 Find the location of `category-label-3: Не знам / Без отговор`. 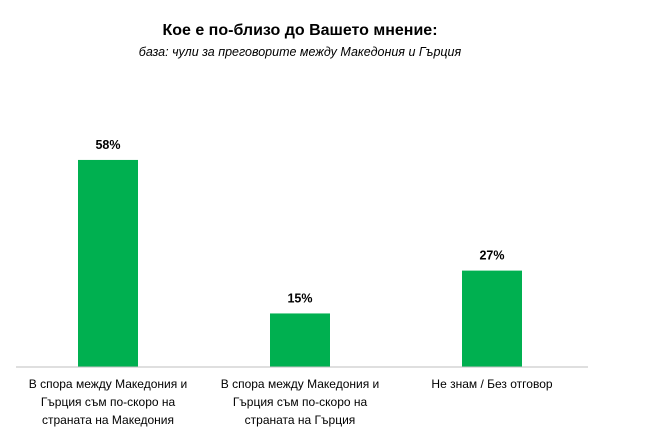

category-label-3: Не знам / Без отговор is located at coordinates (491, 384).